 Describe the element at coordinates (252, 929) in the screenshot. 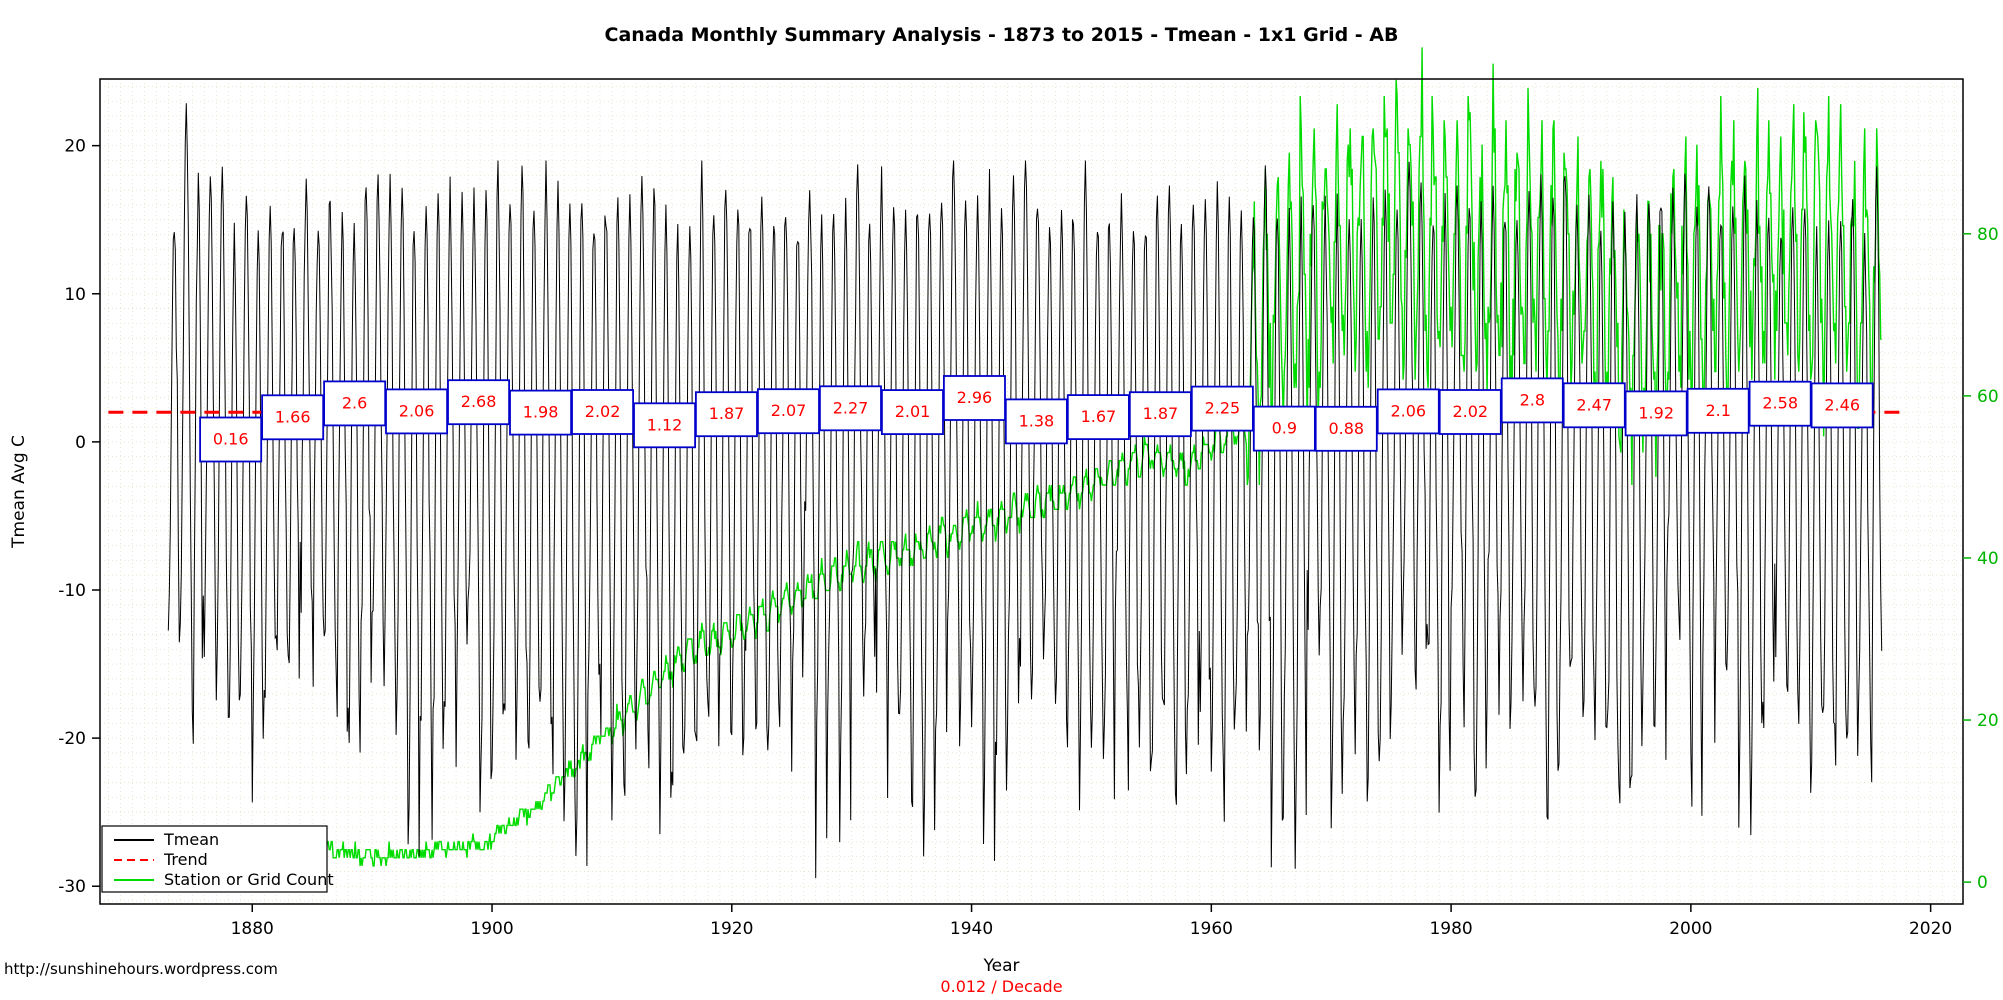

I see `svg-text: 1880` at that location.